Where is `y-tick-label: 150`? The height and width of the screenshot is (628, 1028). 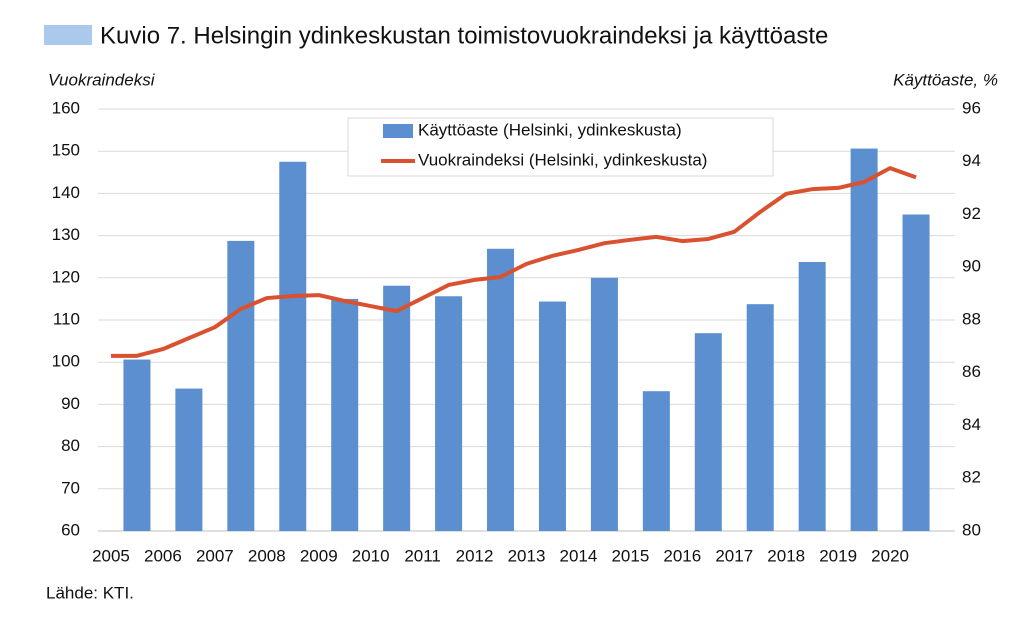 y-tick-label: 150 is located at coordinates (66, 150).